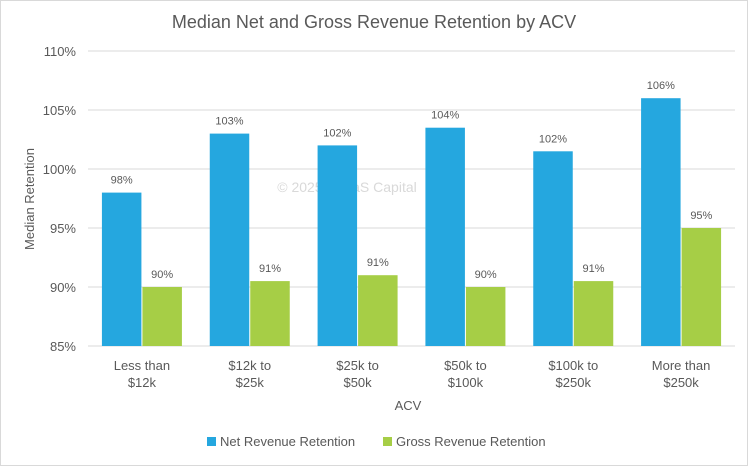 The image size is (748, 471). Describe the element at coordinates (63, 287) in the screenshot. I see `y-tick-label: 90%` at that location.